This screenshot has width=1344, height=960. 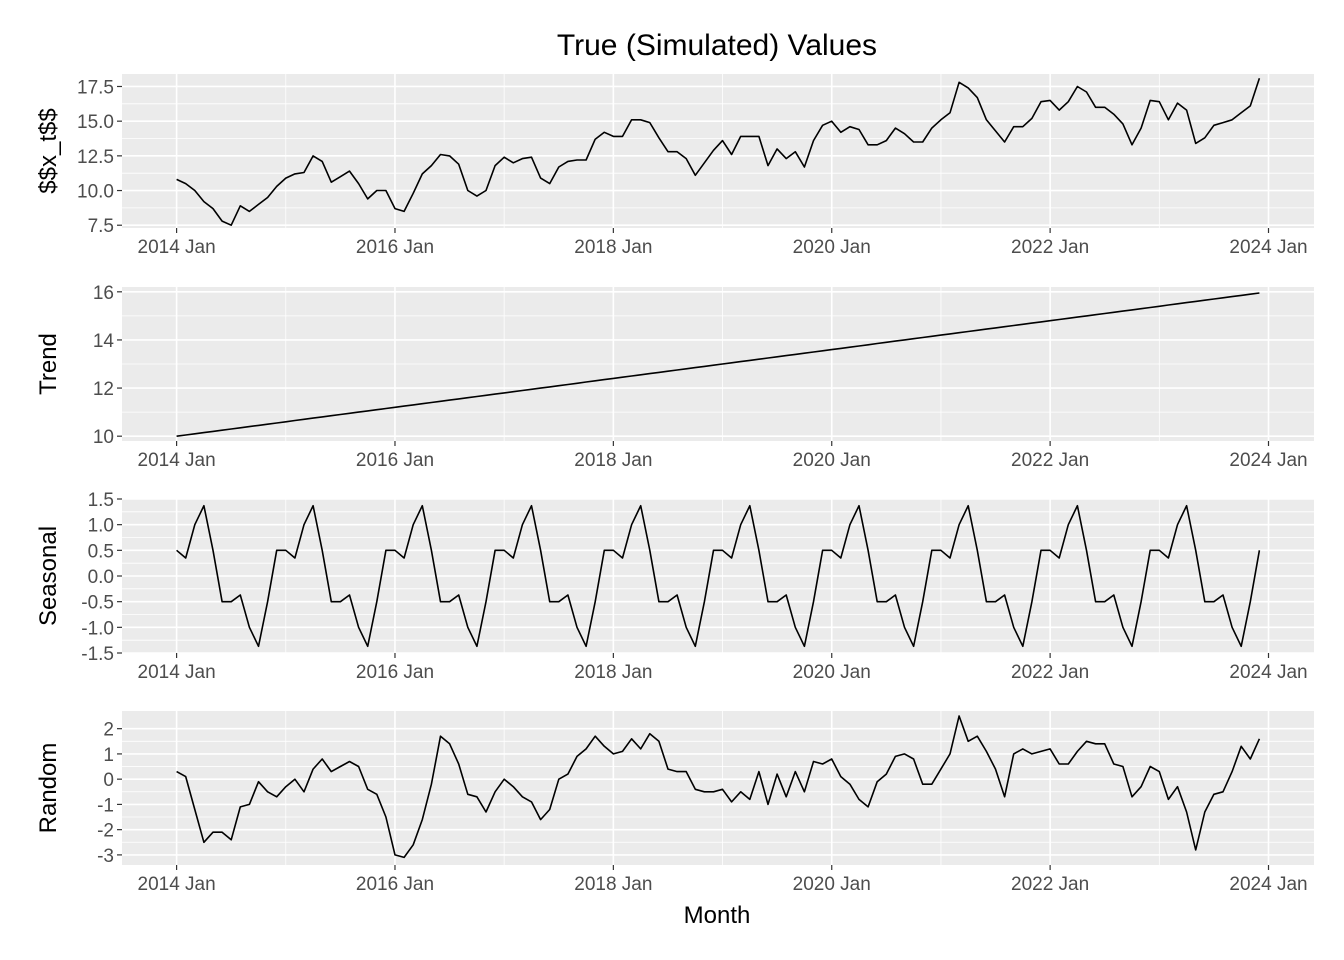 What do you see at coordinates (101, 500) in the screenshot?
I see `y-tick-label: 1.5` at bounding box center [101, 500].